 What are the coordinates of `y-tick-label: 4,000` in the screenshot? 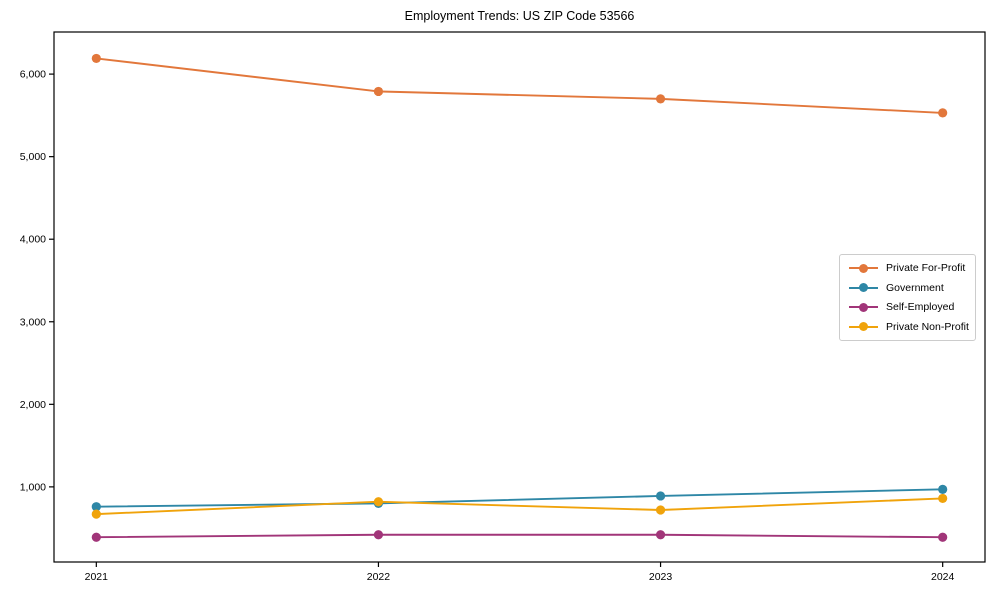 It's located at (33, 240).